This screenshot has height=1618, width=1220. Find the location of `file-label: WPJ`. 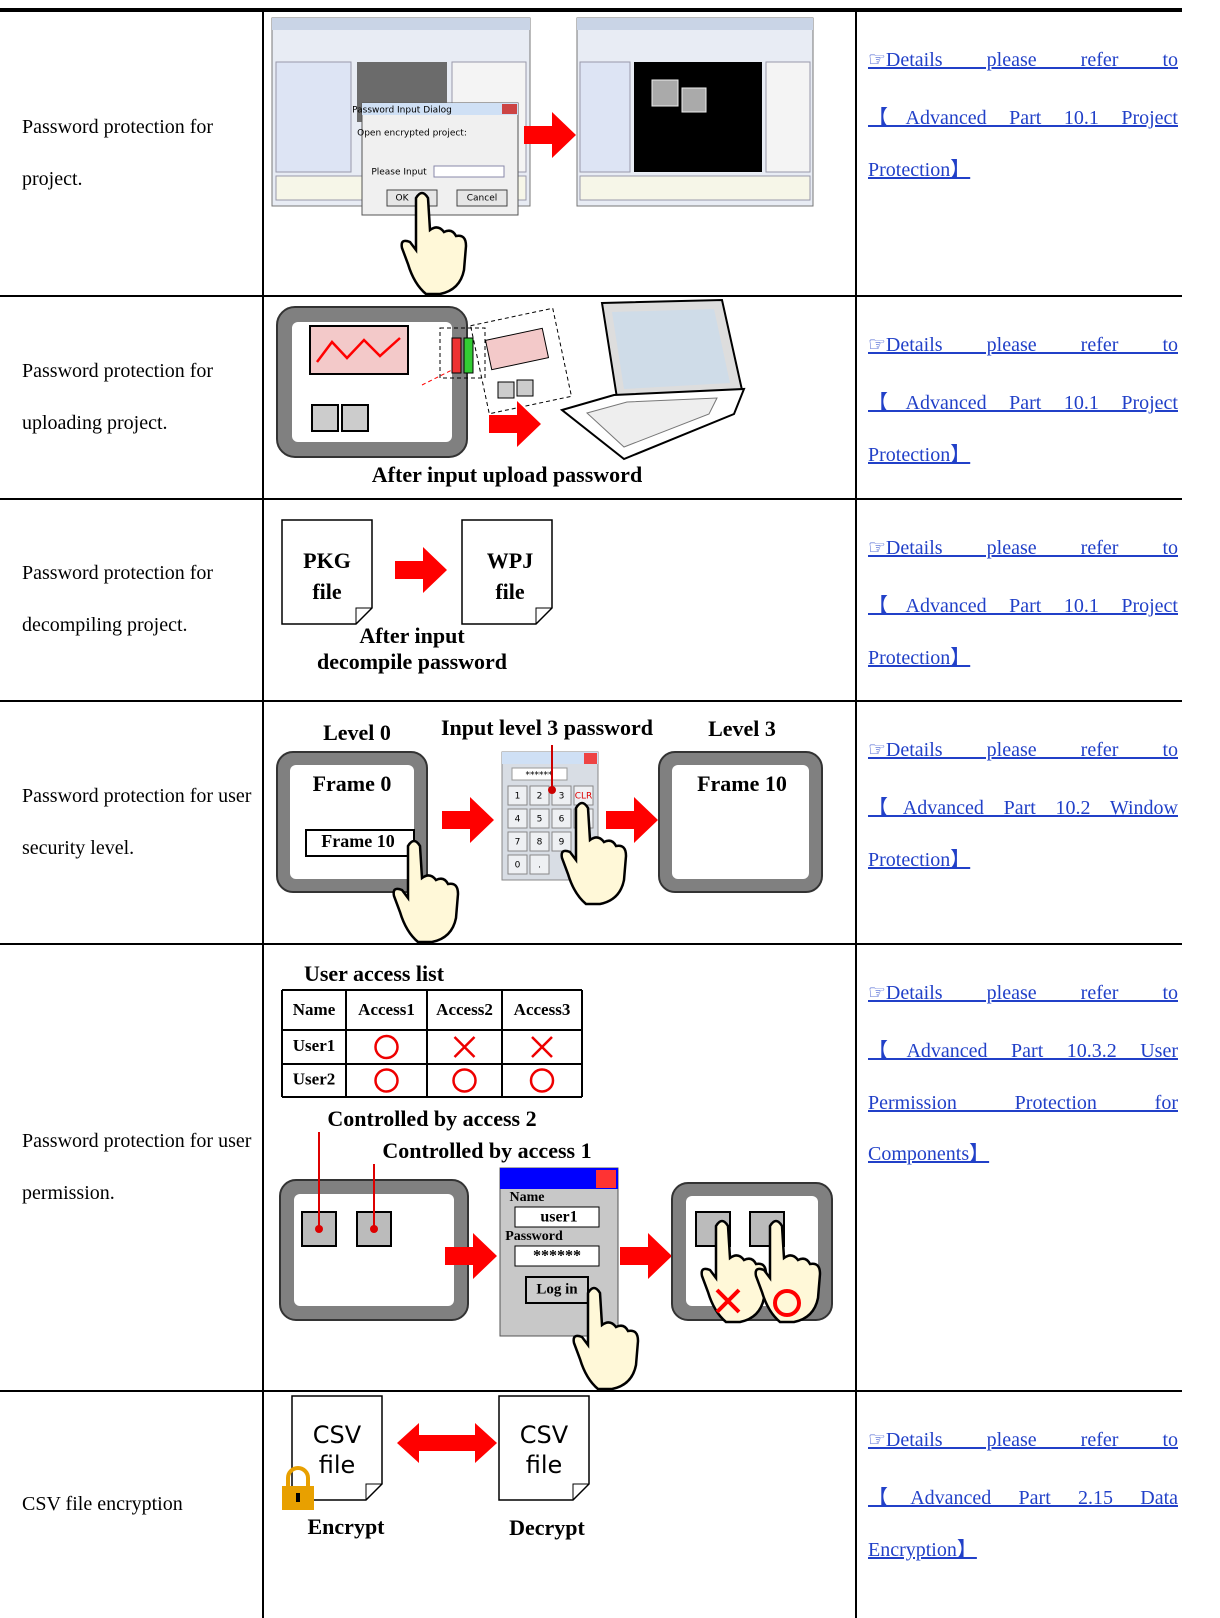

file-label: WPJ is located at coordinates (510, 560).